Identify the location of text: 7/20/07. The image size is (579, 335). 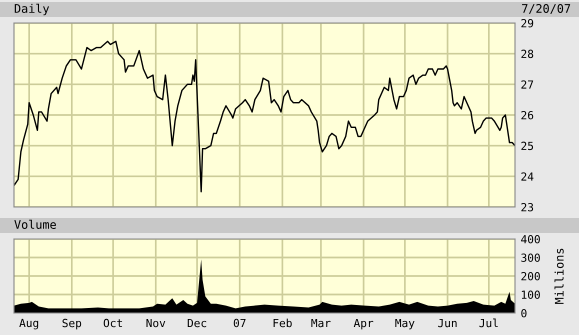
(546, 9).